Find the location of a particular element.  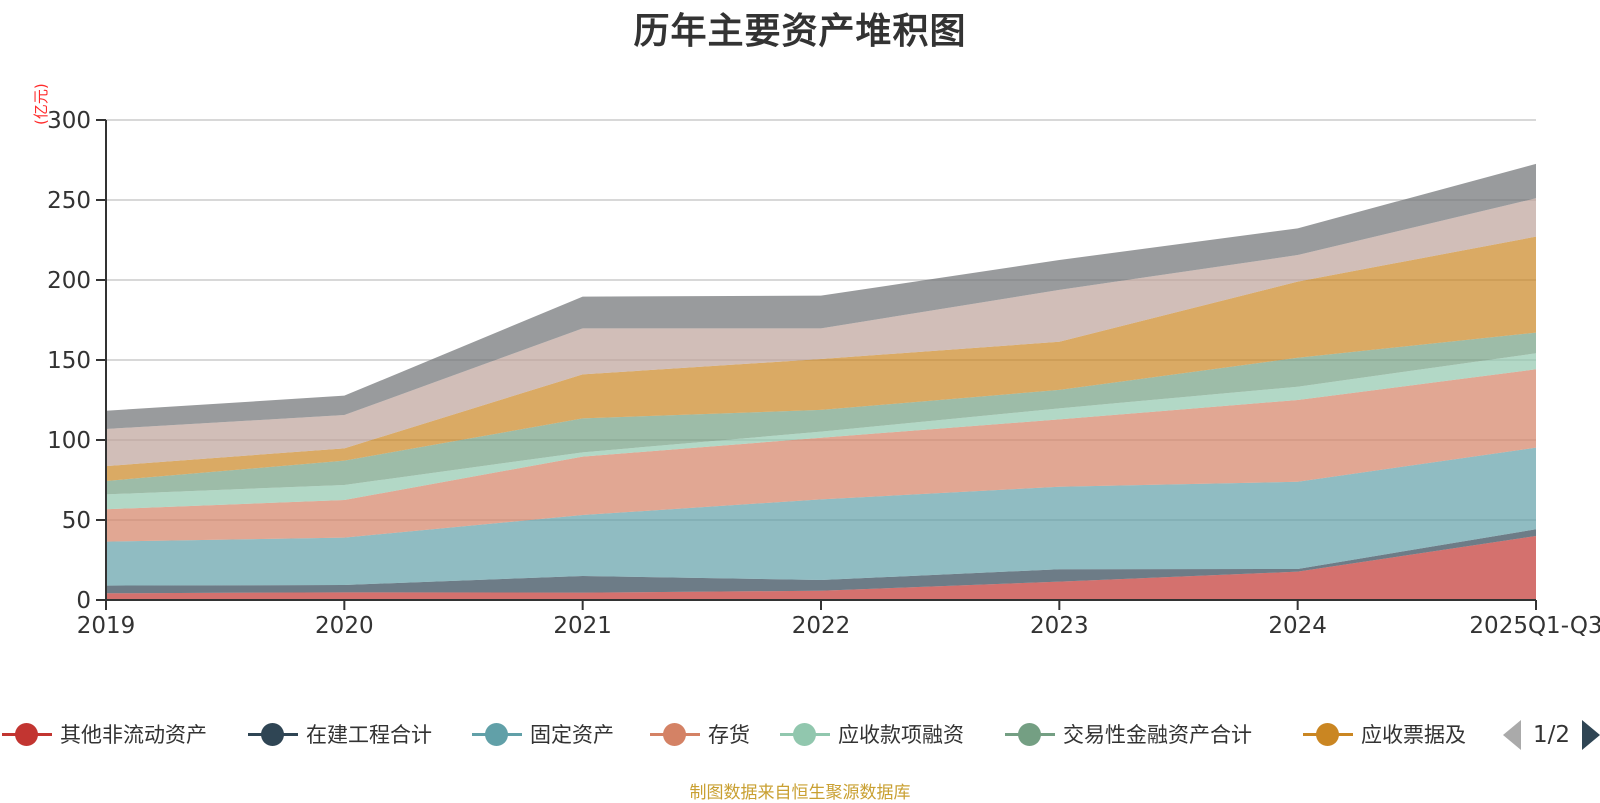

legend-page-indicator: 1/2 is located at coordinates (1552, 735).